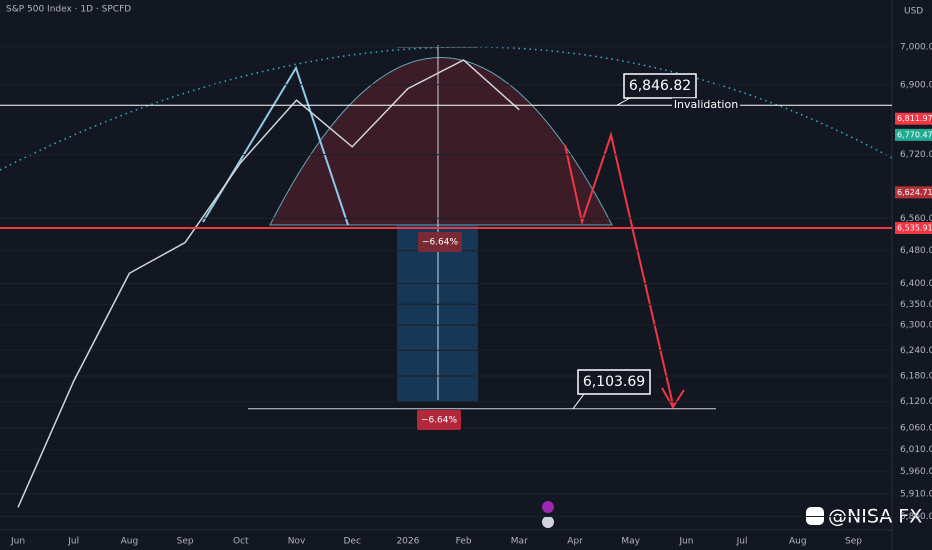 This screenshot has width=932, height=550. I want to click on x-tick-label: Dec, so click(351, 542).